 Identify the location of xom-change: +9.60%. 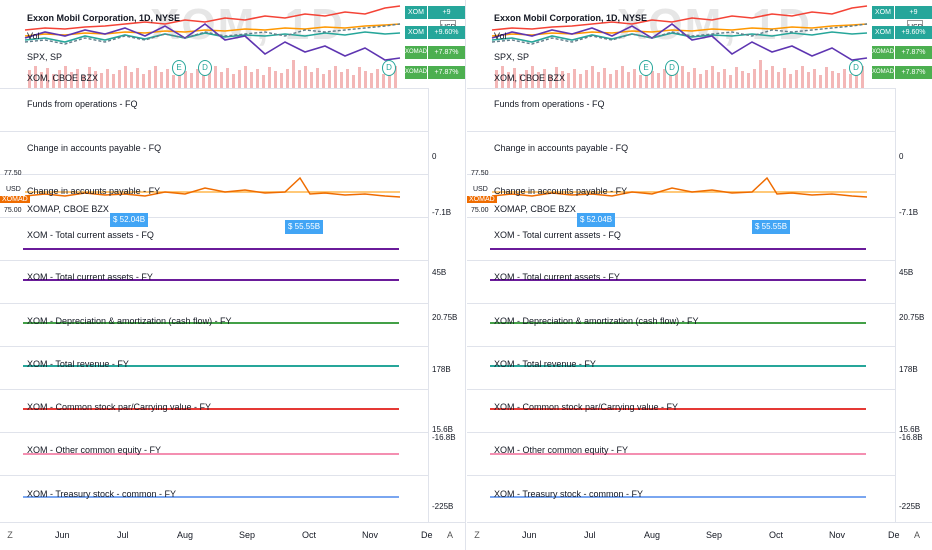
(913, 32).